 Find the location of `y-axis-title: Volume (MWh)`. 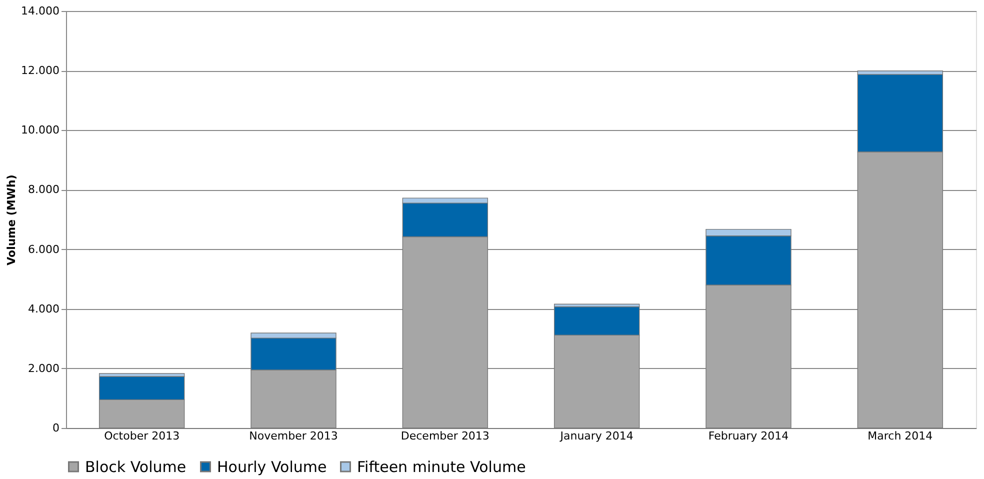

y-axis-title: Volume (MWh) is located at coordinates (11, 220).